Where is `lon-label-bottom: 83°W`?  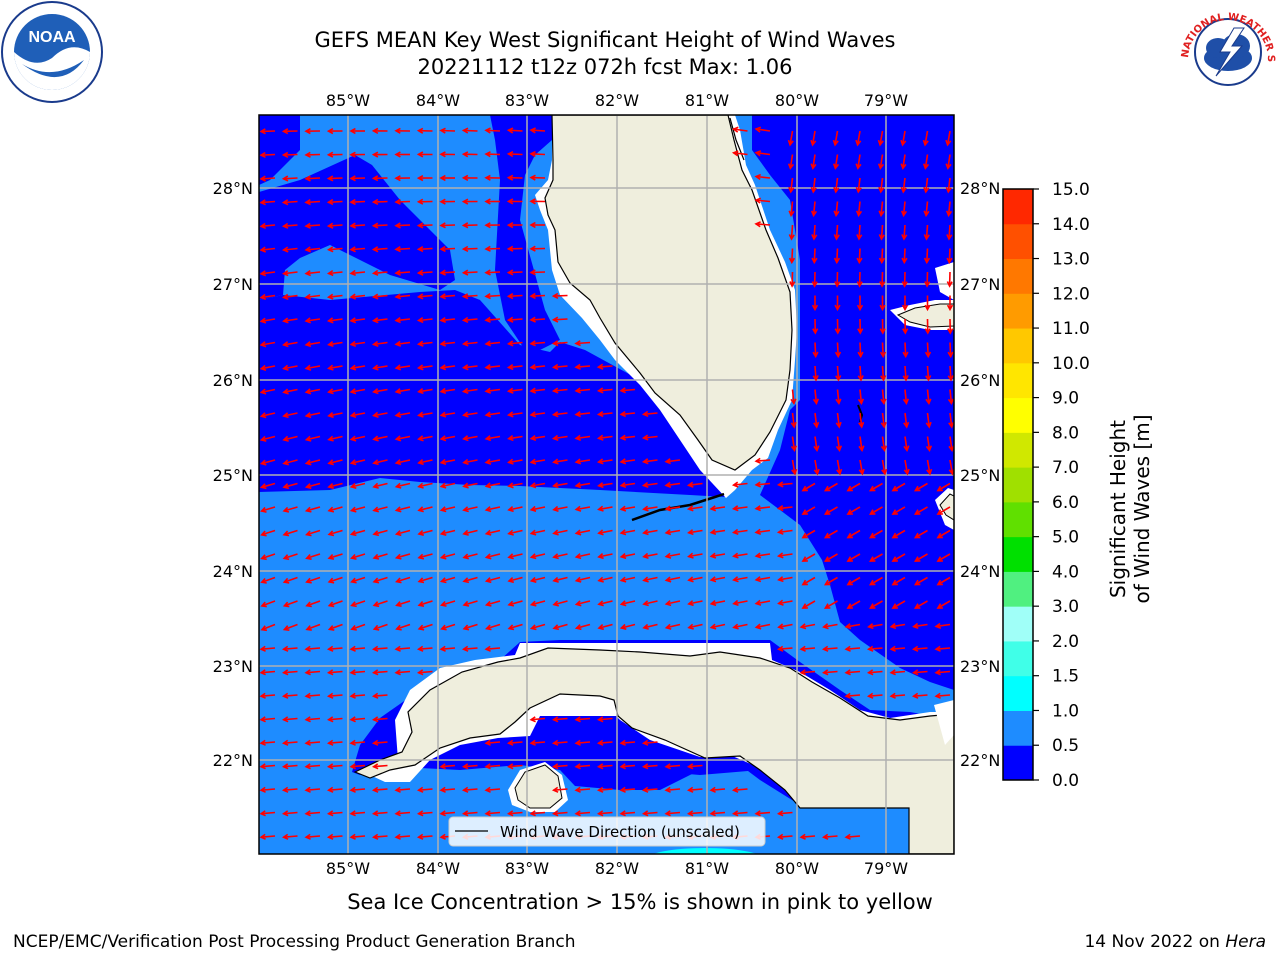
lon-label-bottom: 83°W is located at coordinates (527, 868).